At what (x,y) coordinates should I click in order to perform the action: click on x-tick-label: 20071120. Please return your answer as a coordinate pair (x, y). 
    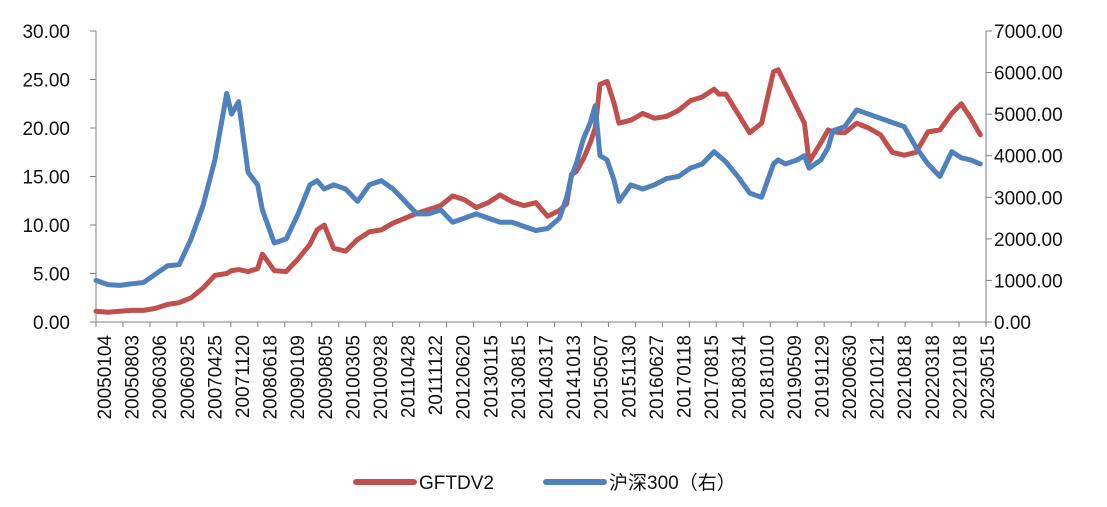
    Looking at the image, I should click on (243, 376).